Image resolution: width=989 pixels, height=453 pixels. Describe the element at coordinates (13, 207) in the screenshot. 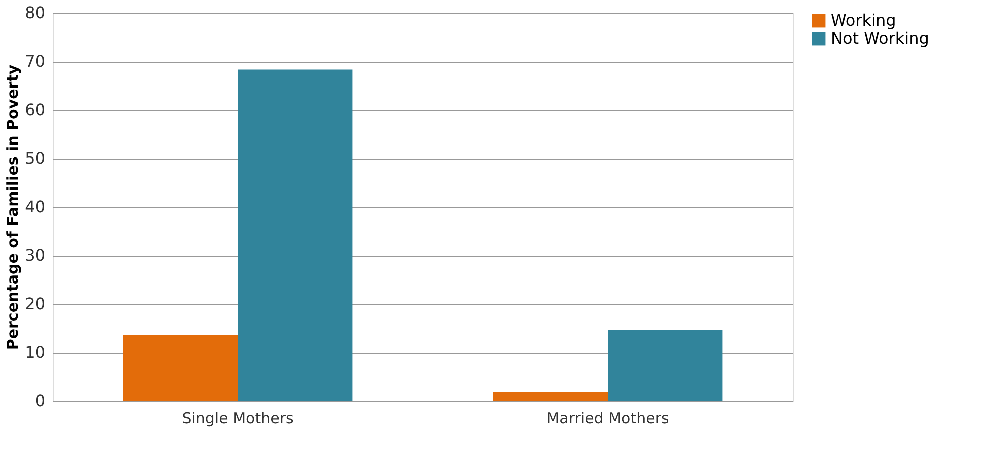

I see `y-axis-title: Percentage of Families in Poverty` at that location.